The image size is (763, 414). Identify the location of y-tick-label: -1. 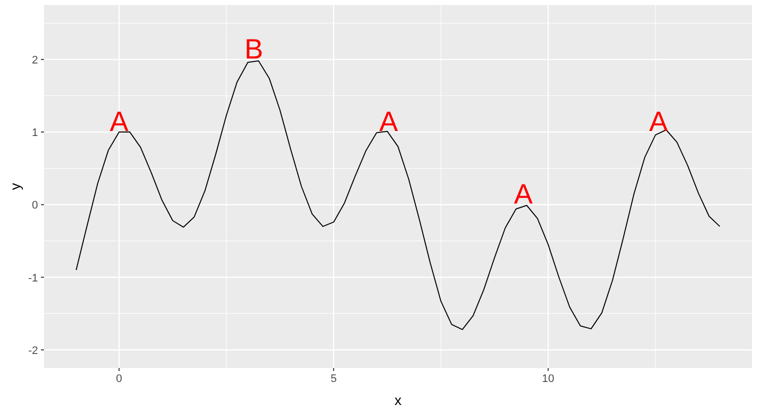
(33, 278).